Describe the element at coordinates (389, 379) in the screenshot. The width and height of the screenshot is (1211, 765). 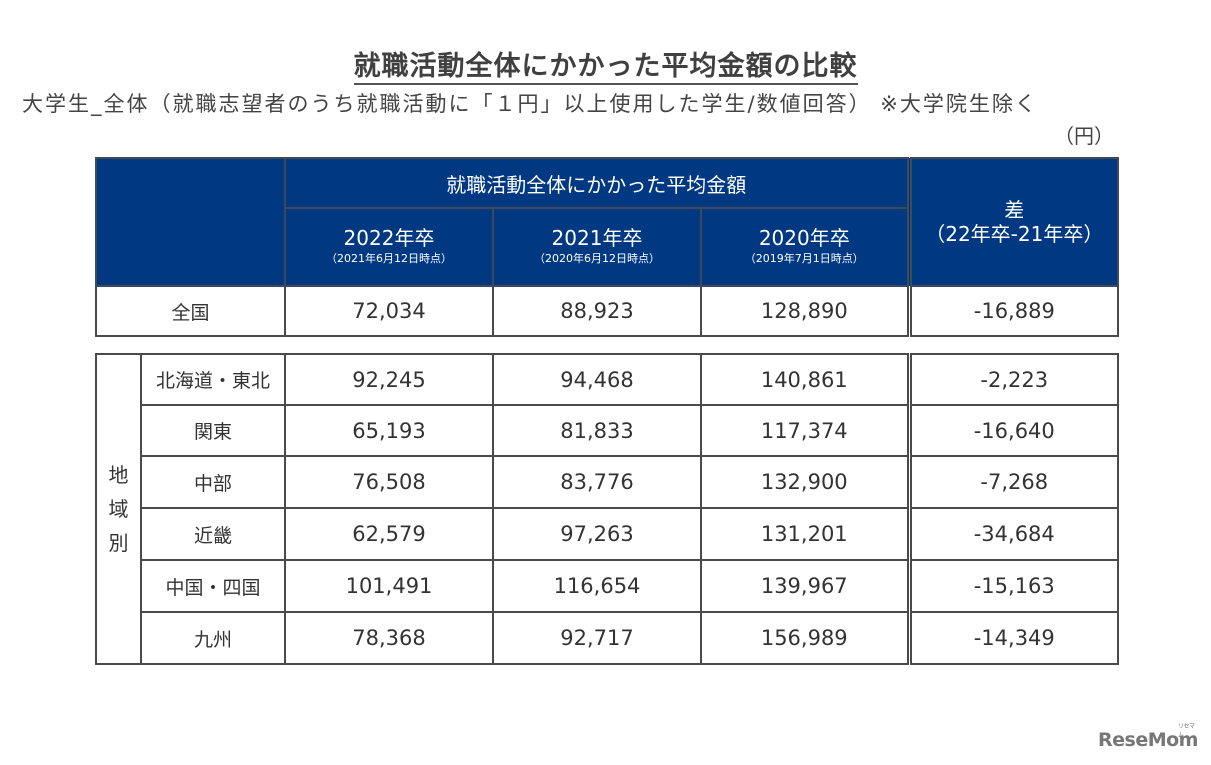
I see `value-cell: 92,245` at that location.